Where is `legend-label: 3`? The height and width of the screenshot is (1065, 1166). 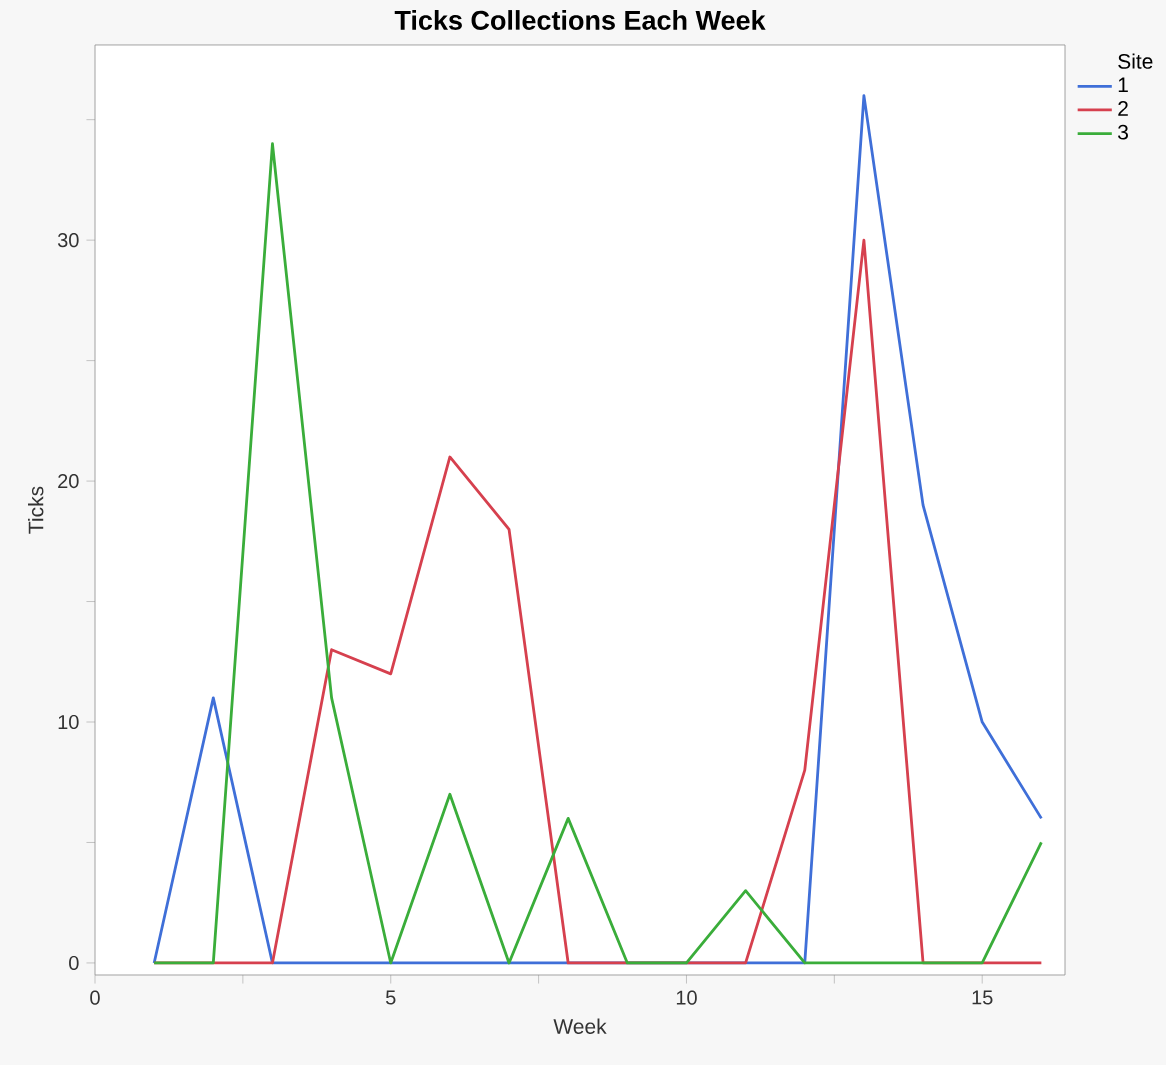
legend-label: 3 is located at coordinates (1123, 132).